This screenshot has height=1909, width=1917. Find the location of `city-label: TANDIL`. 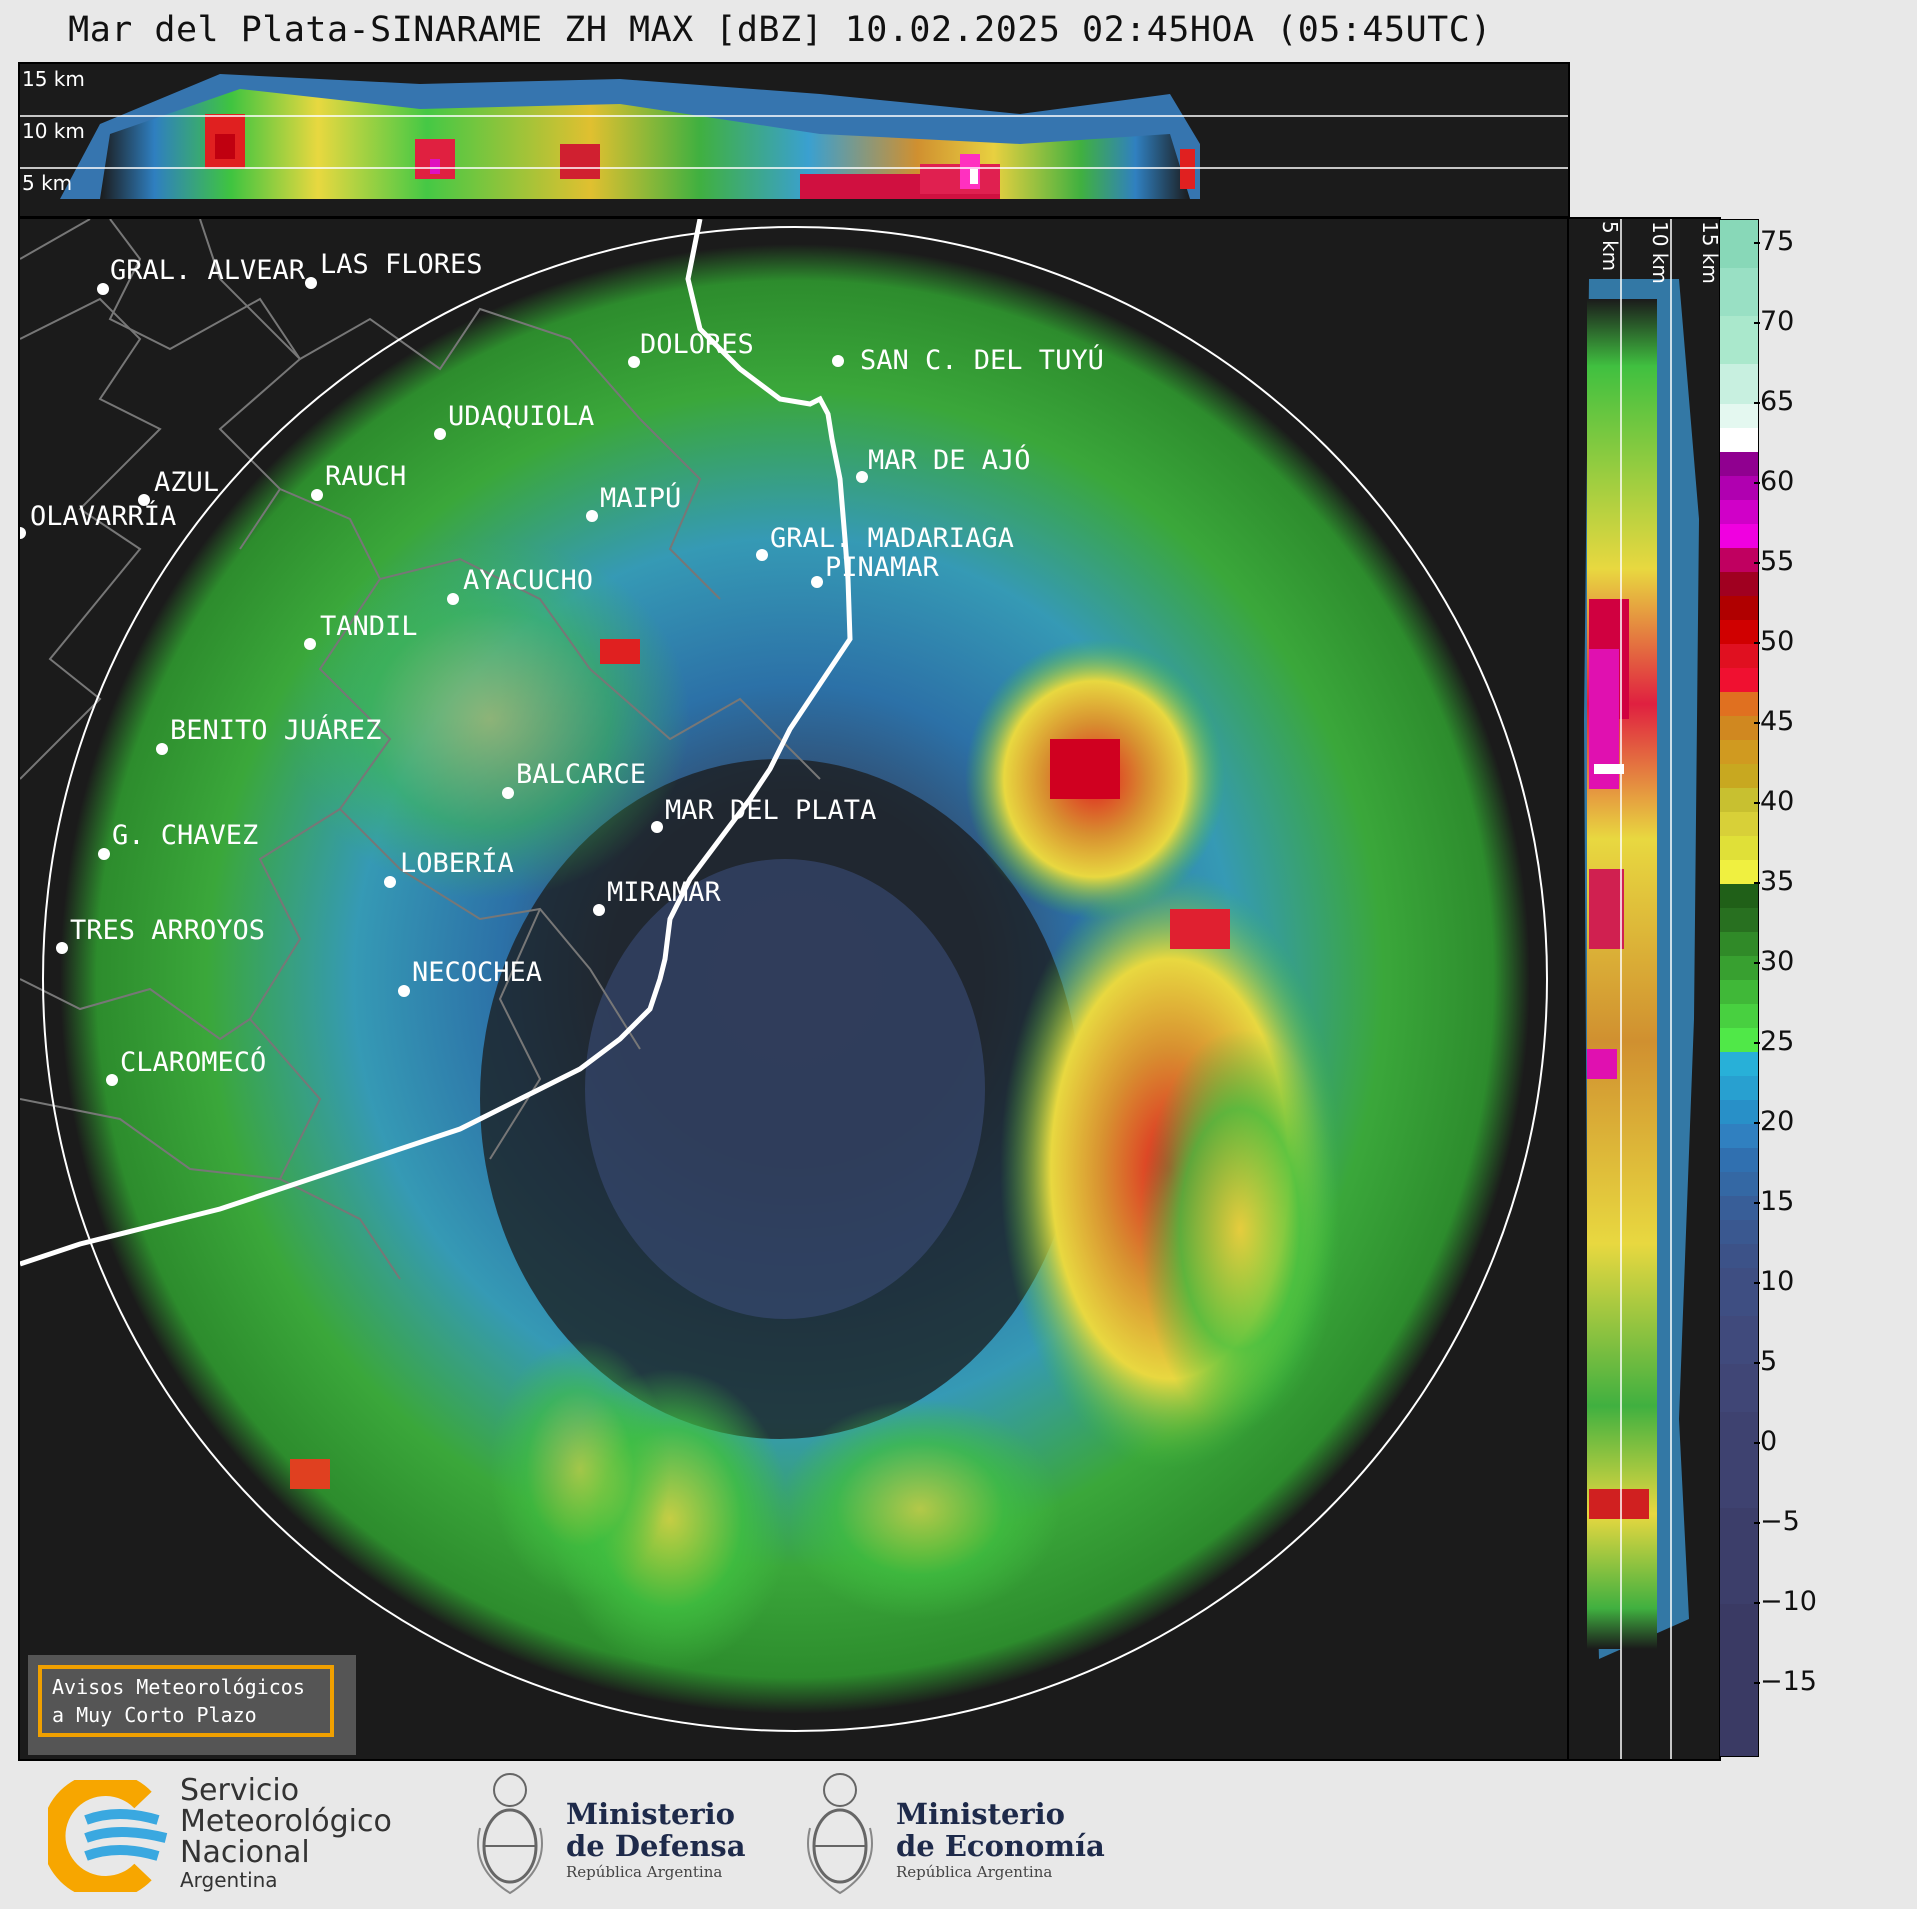

city-label: TANDIL is located at coordinates (369, 626).